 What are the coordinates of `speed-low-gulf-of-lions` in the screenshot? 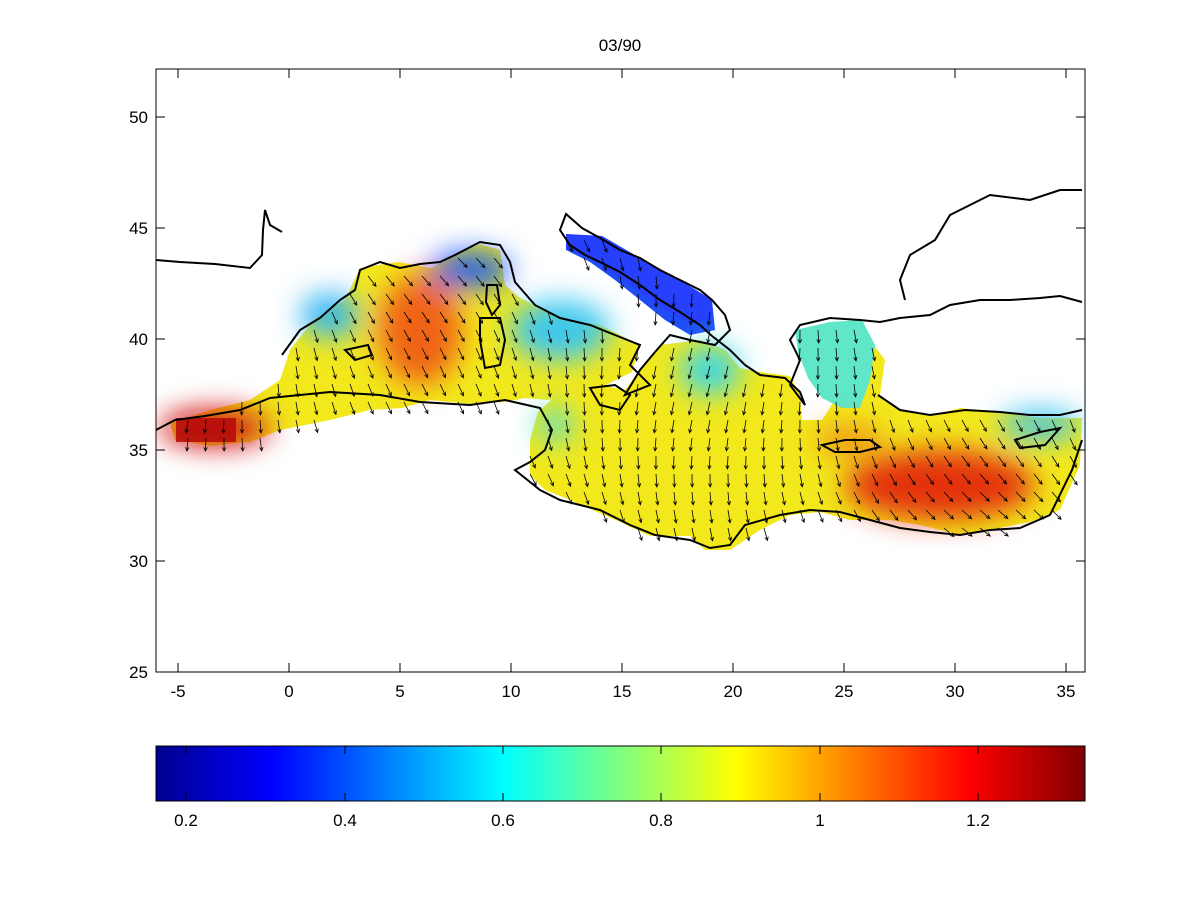 It's located at (330, 315).